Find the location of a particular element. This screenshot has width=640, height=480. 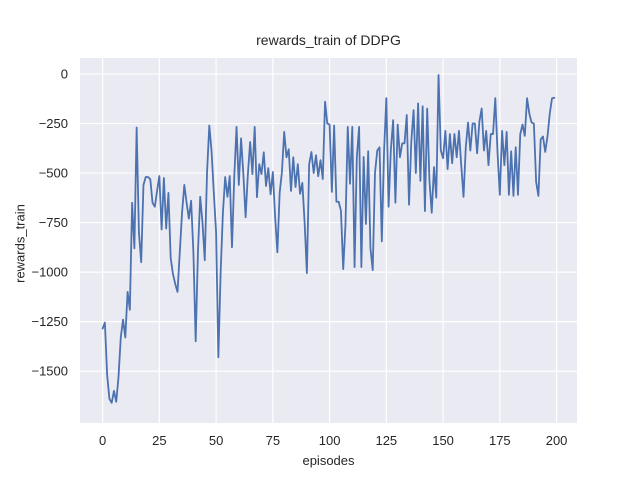

y-tick-label: −1000 is located at coordinates (49, 272).